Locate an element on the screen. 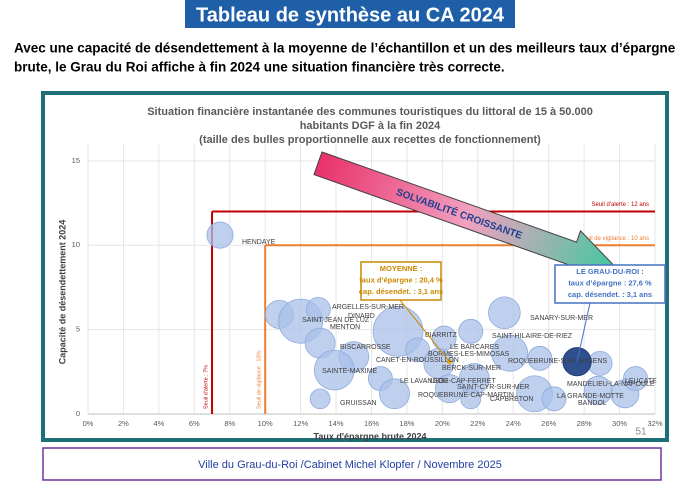  page-number: 51 is located at coordinates (641, 432).